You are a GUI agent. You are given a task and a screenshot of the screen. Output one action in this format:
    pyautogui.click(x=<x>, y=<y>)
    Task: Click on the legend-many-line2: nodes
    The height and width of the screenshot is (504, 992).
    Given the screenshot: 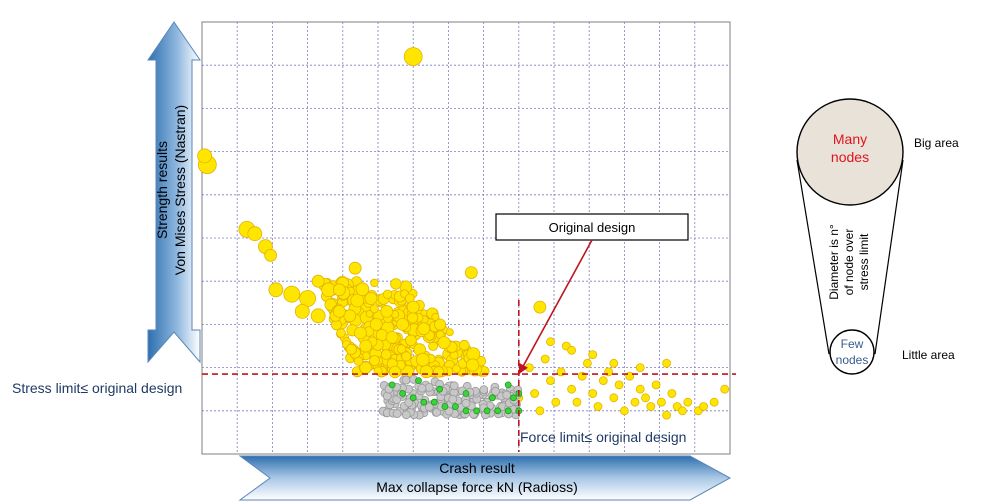 What is the action you would take?
    pyautogui.click(x=850, y=157)
    